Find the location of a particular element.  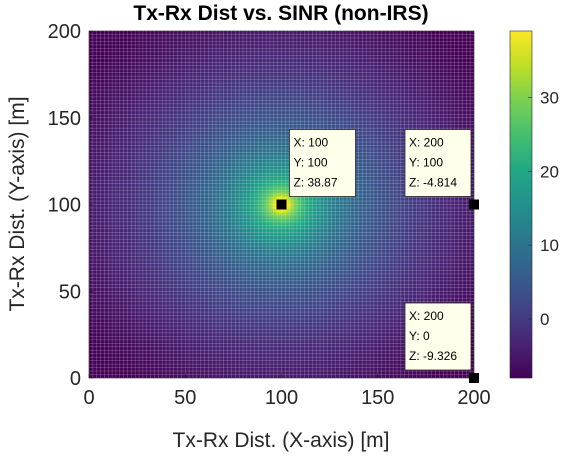

datatip-label: Z: -4.814 is located at coordinates (433, 183).